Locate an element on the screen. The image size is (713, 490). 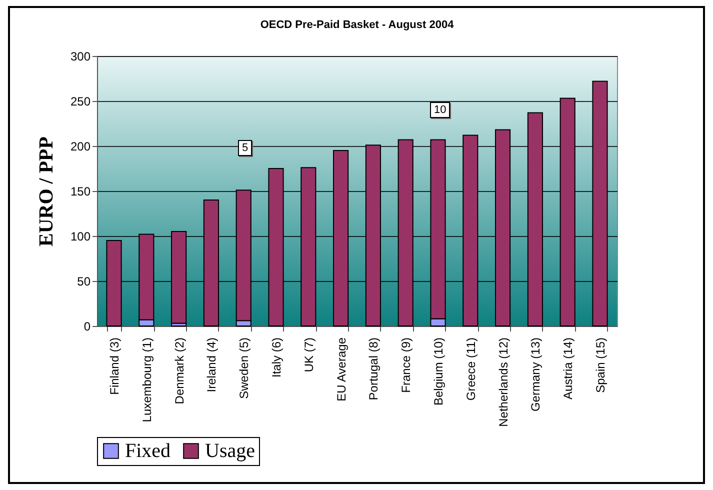
x-tick-label: Spain (15) is located at coordinates (600, 365).